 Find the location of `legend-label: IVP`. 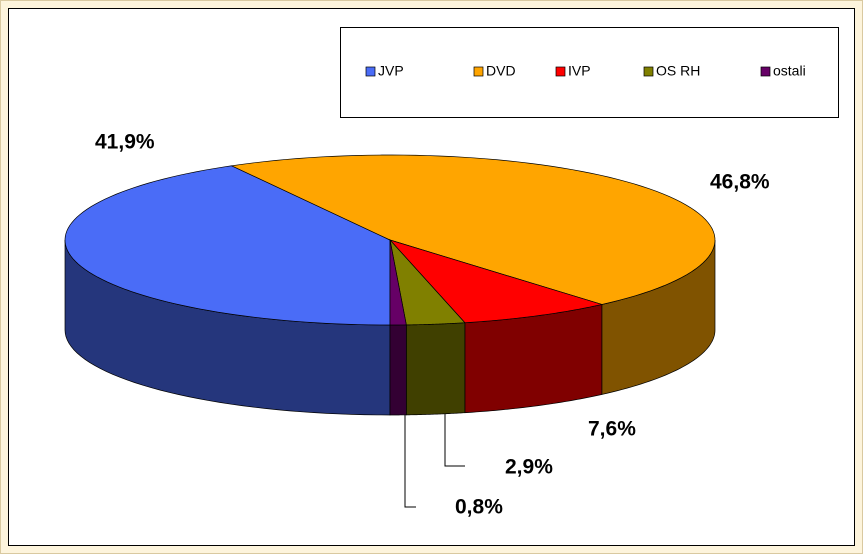

legend-label: IVP is located at coordinates (579, 71).